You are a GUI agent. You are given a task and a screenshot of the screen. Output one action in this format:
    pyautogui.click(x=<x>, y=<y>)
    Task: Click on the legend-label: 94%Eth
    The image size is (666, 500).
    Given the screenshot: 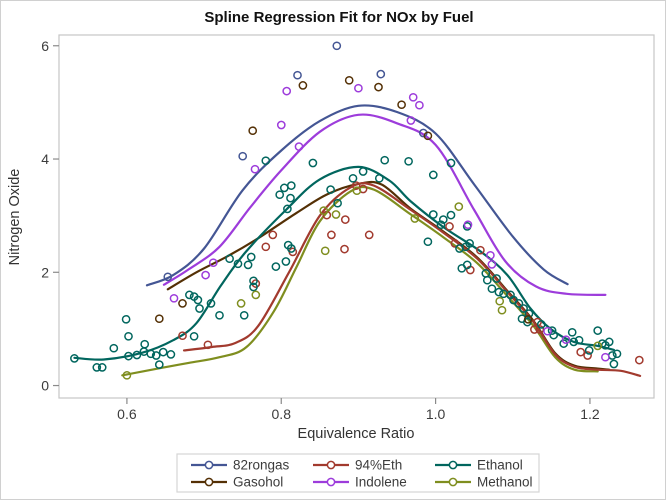 What is the action you would take?
    pyautogui.click(x=378, y=465)
    